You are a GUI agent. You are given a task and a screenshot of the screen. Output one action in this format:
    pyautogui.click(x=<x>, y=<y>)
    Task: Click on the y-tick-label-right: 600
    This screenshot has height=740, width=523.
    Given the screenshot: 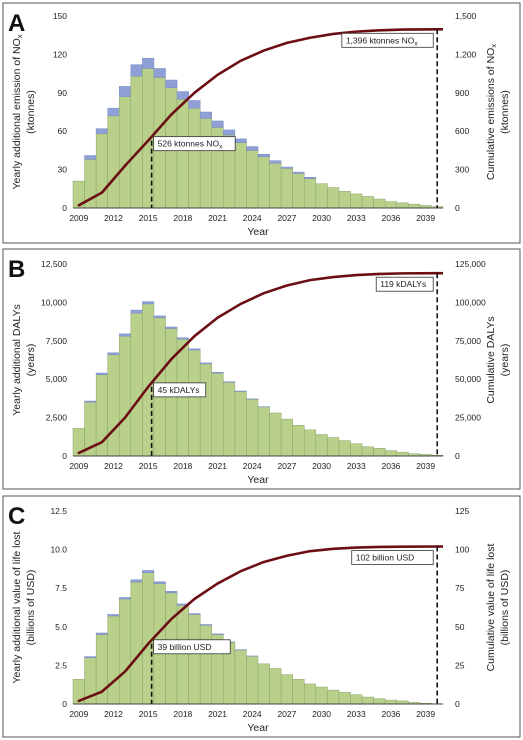 What is the action you would take?
    pyautogui.click(x=462, y=131)
    